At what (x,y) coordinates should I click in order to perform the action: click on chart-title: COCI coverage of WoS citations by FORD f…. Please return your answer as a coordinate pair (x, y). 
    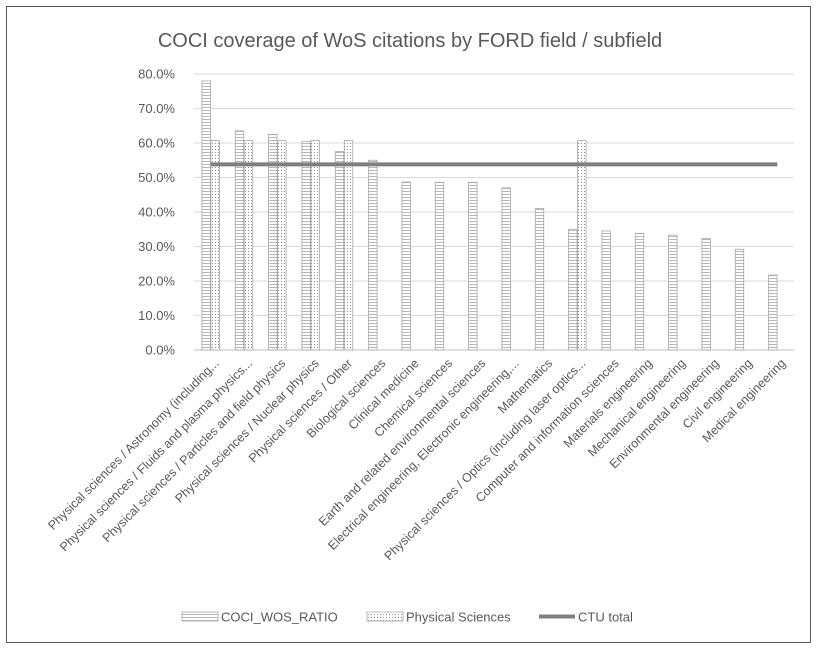
    Looking at the image, I should click on (410, 41).